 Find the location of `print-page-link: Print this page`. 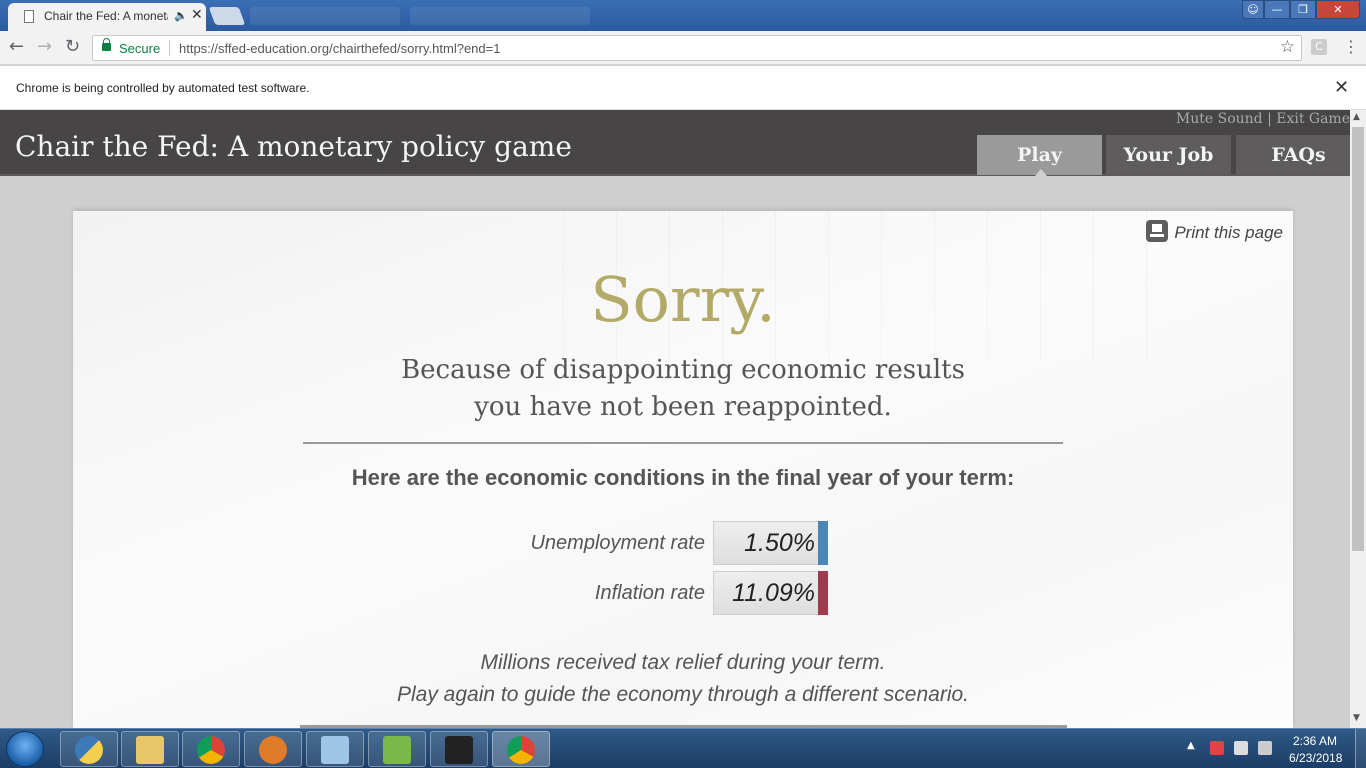

print-page-link: Print this page is located at coordinates (1214, 231).